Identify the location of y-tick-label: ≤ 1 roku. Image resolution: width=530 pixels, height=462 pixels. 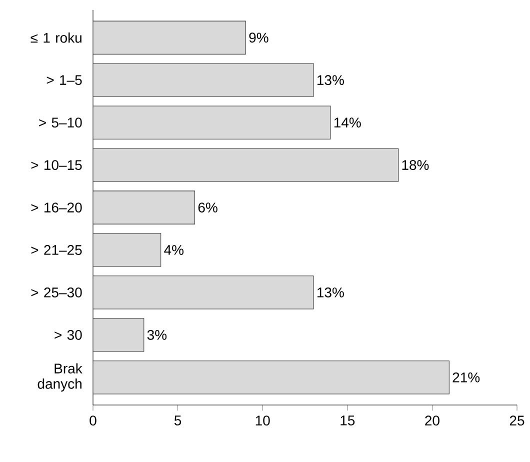
(56, 37).